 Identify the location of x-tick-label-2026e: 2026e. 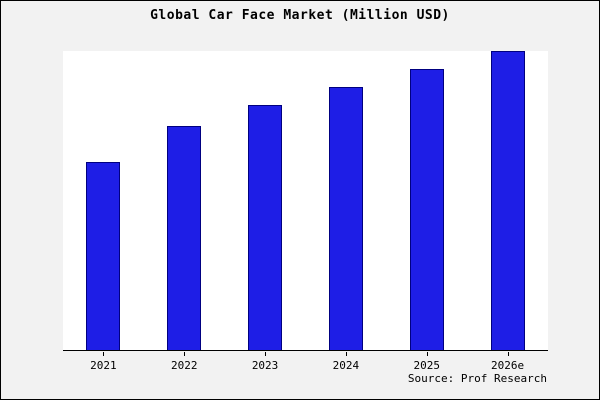
(507, 362).